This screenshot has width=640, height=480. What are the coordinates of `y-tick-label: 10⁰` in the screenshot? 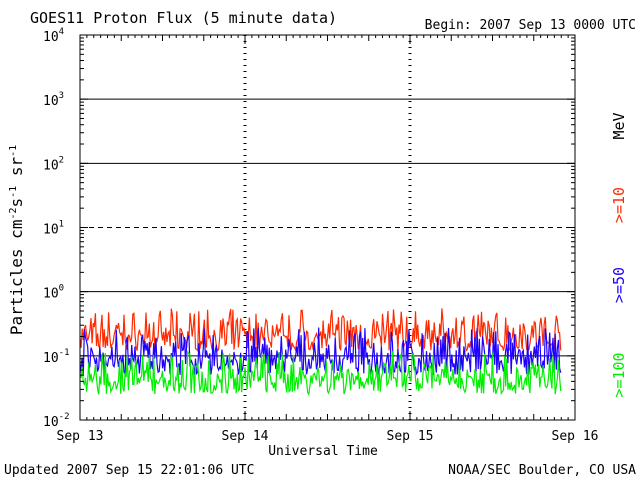 It's located at (53, 293).